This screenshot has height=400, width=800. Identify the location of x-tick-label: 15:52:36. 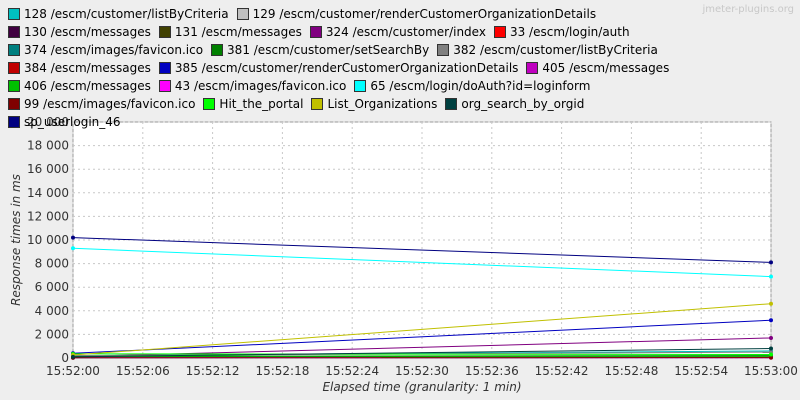
(492, 371).